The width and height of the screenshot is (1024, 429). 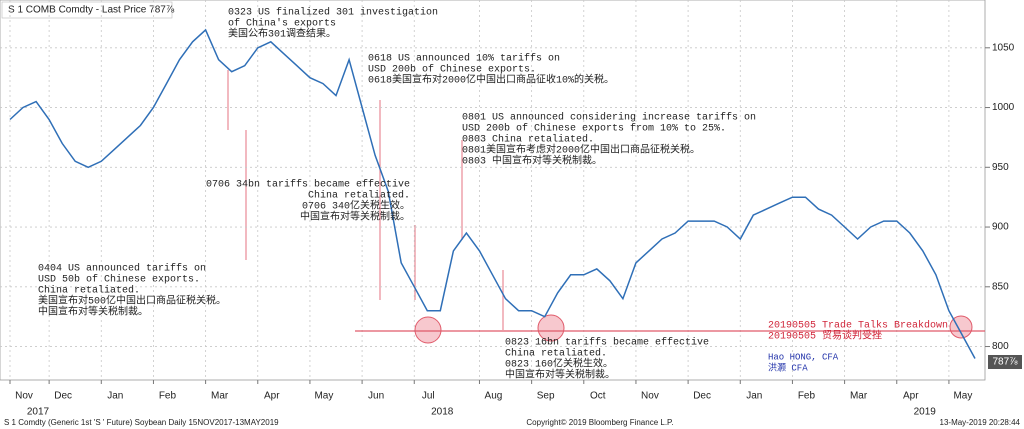 What do you see at coordinates (598, 396) in the screenshot?
I see `x-tick-label: Oct` at bounding box center [598, 396].